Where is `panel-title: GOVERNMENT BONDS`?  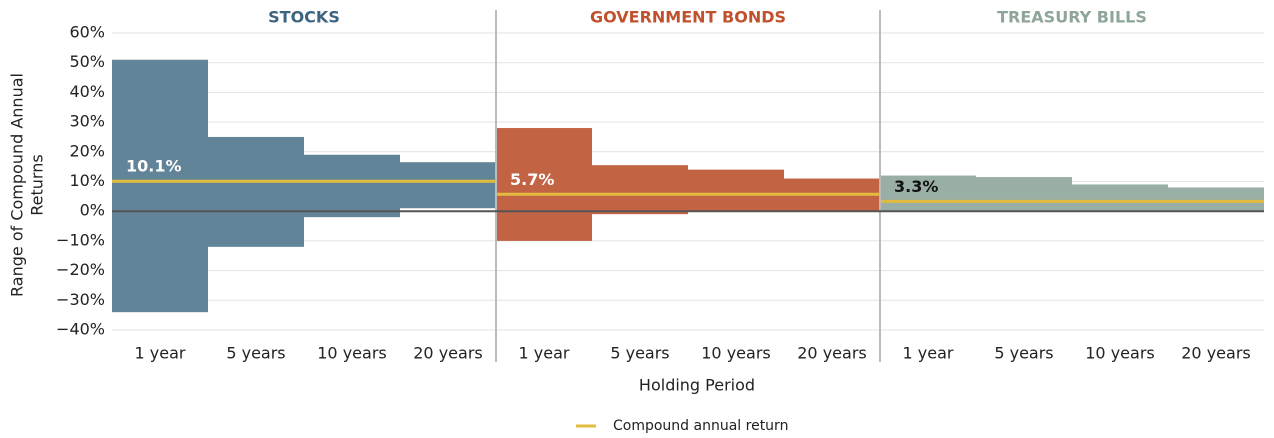 panel-title: GOVERNMENT BONDS is located at coordinates (688, 17).